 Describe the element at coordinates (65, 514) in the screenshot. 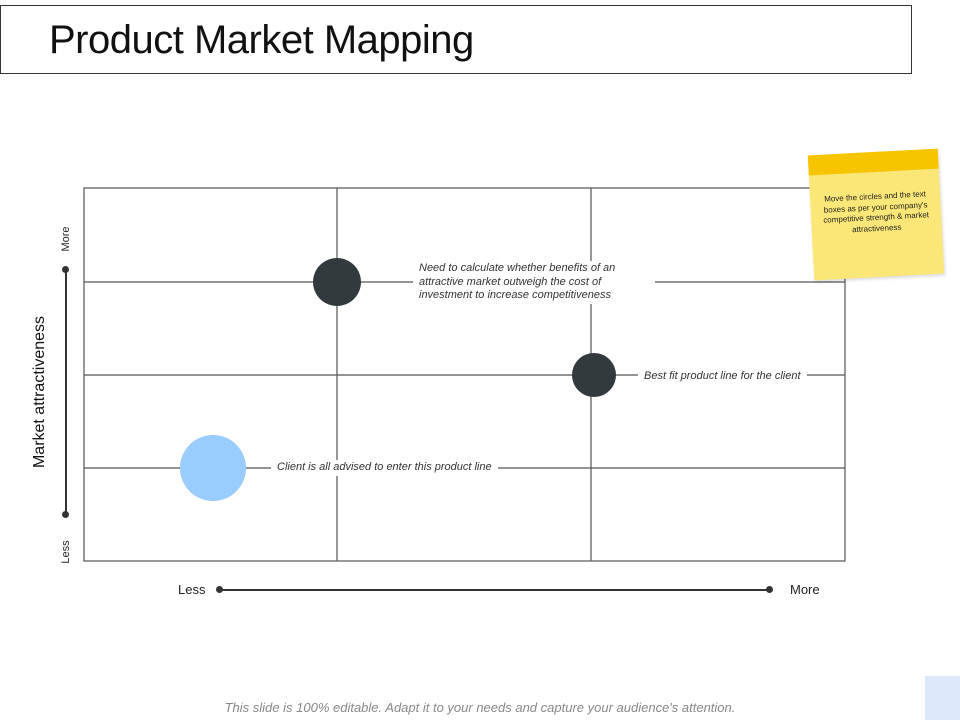

I see `y-axis-bottom-dot` at that location.